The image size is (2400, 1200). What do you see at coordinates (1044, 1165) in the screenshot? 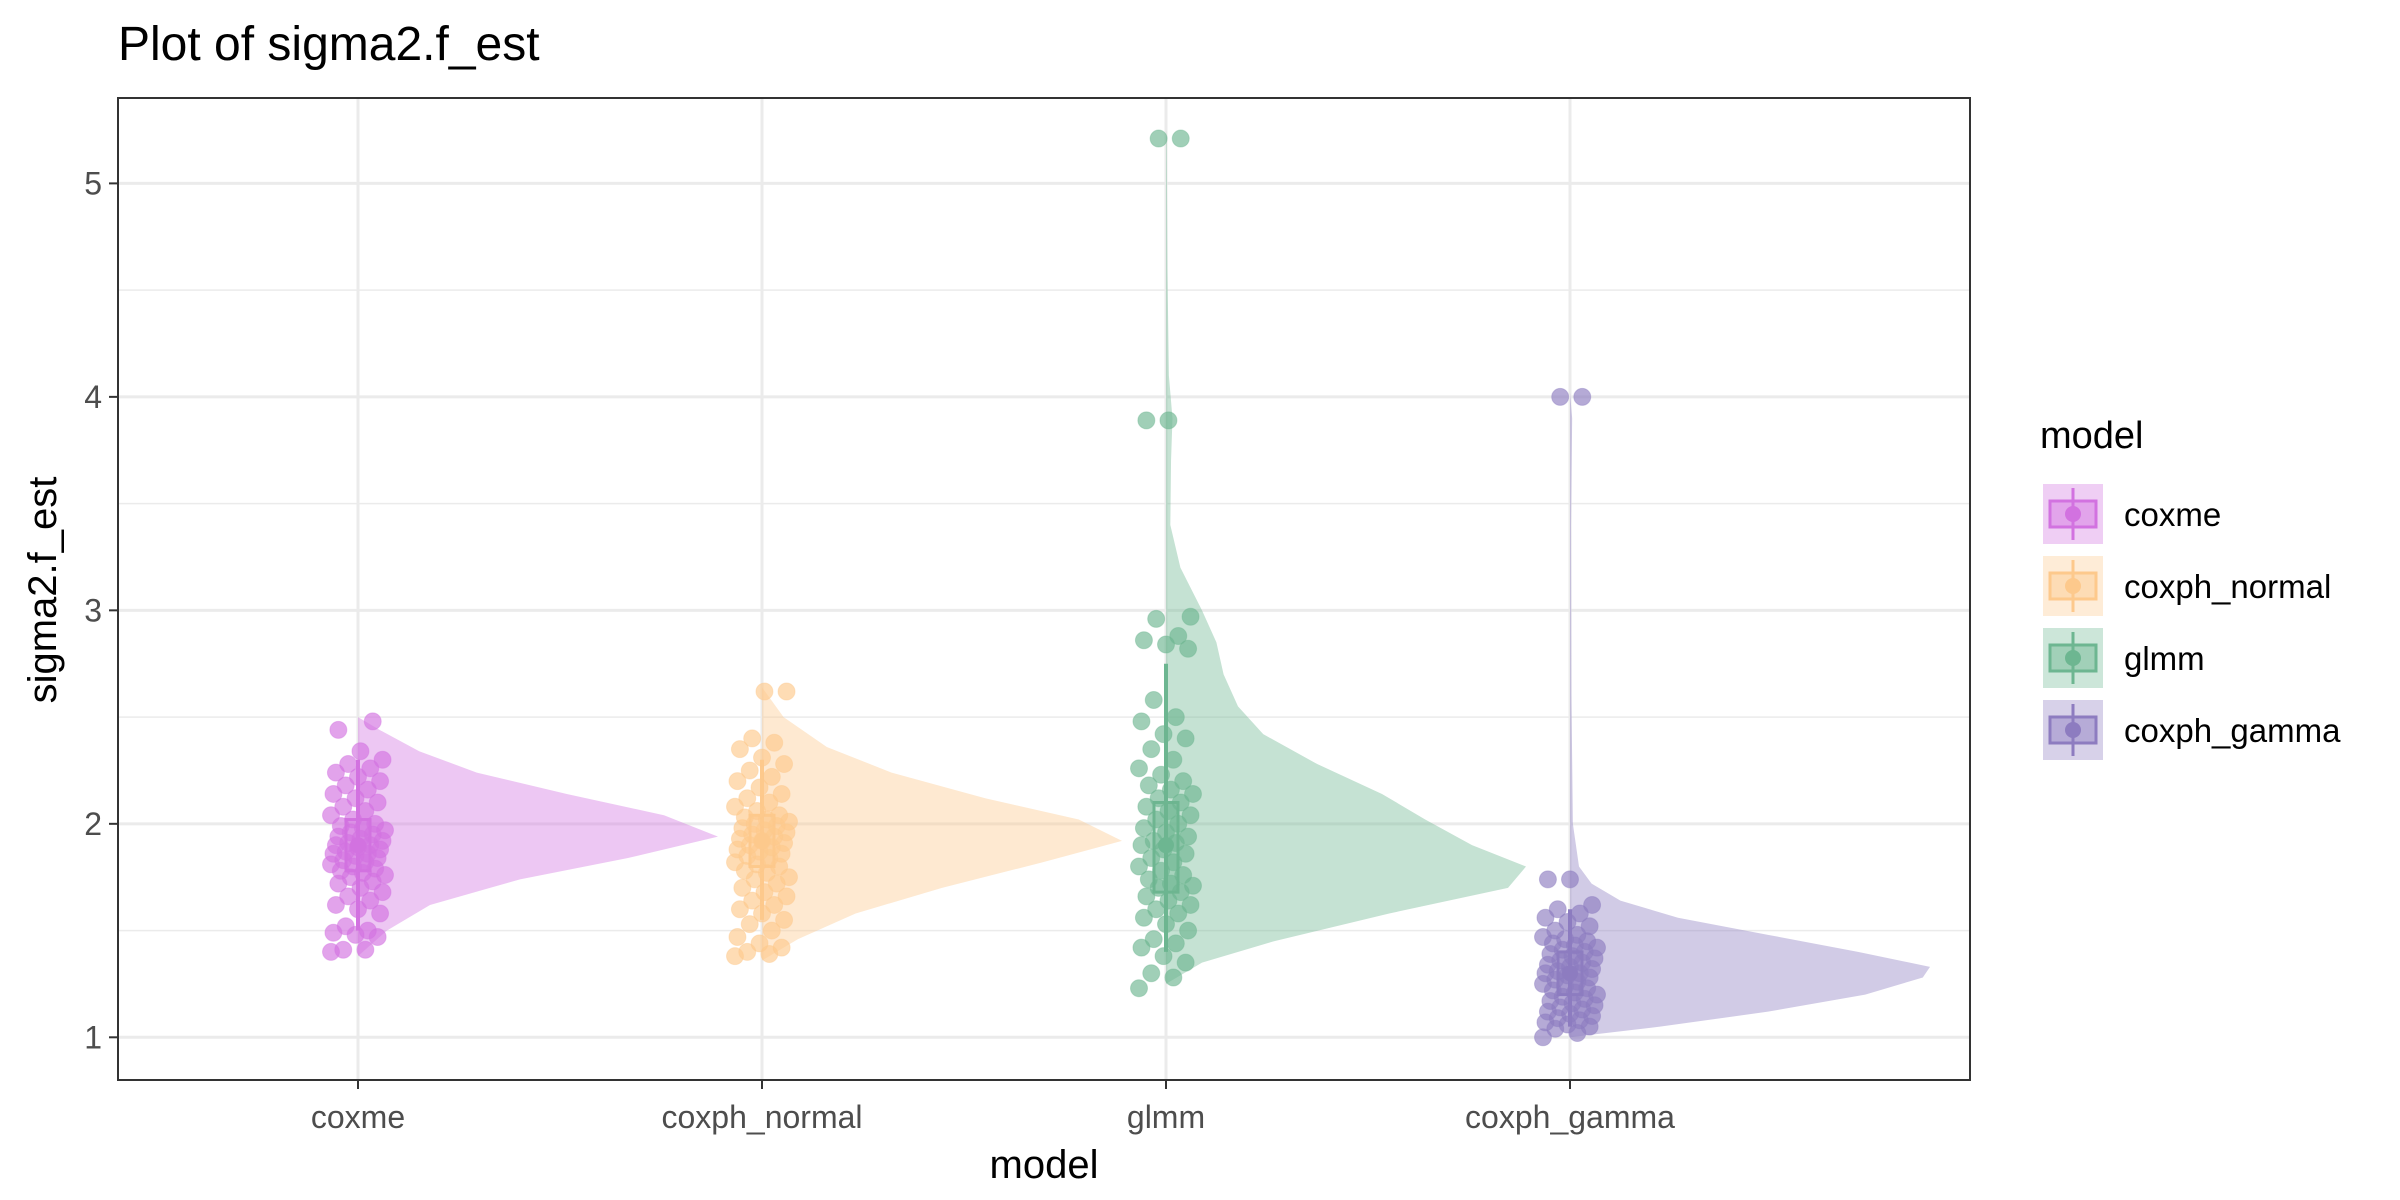
I see `x-axis-title: model` at bounding box center [1044, 1165].